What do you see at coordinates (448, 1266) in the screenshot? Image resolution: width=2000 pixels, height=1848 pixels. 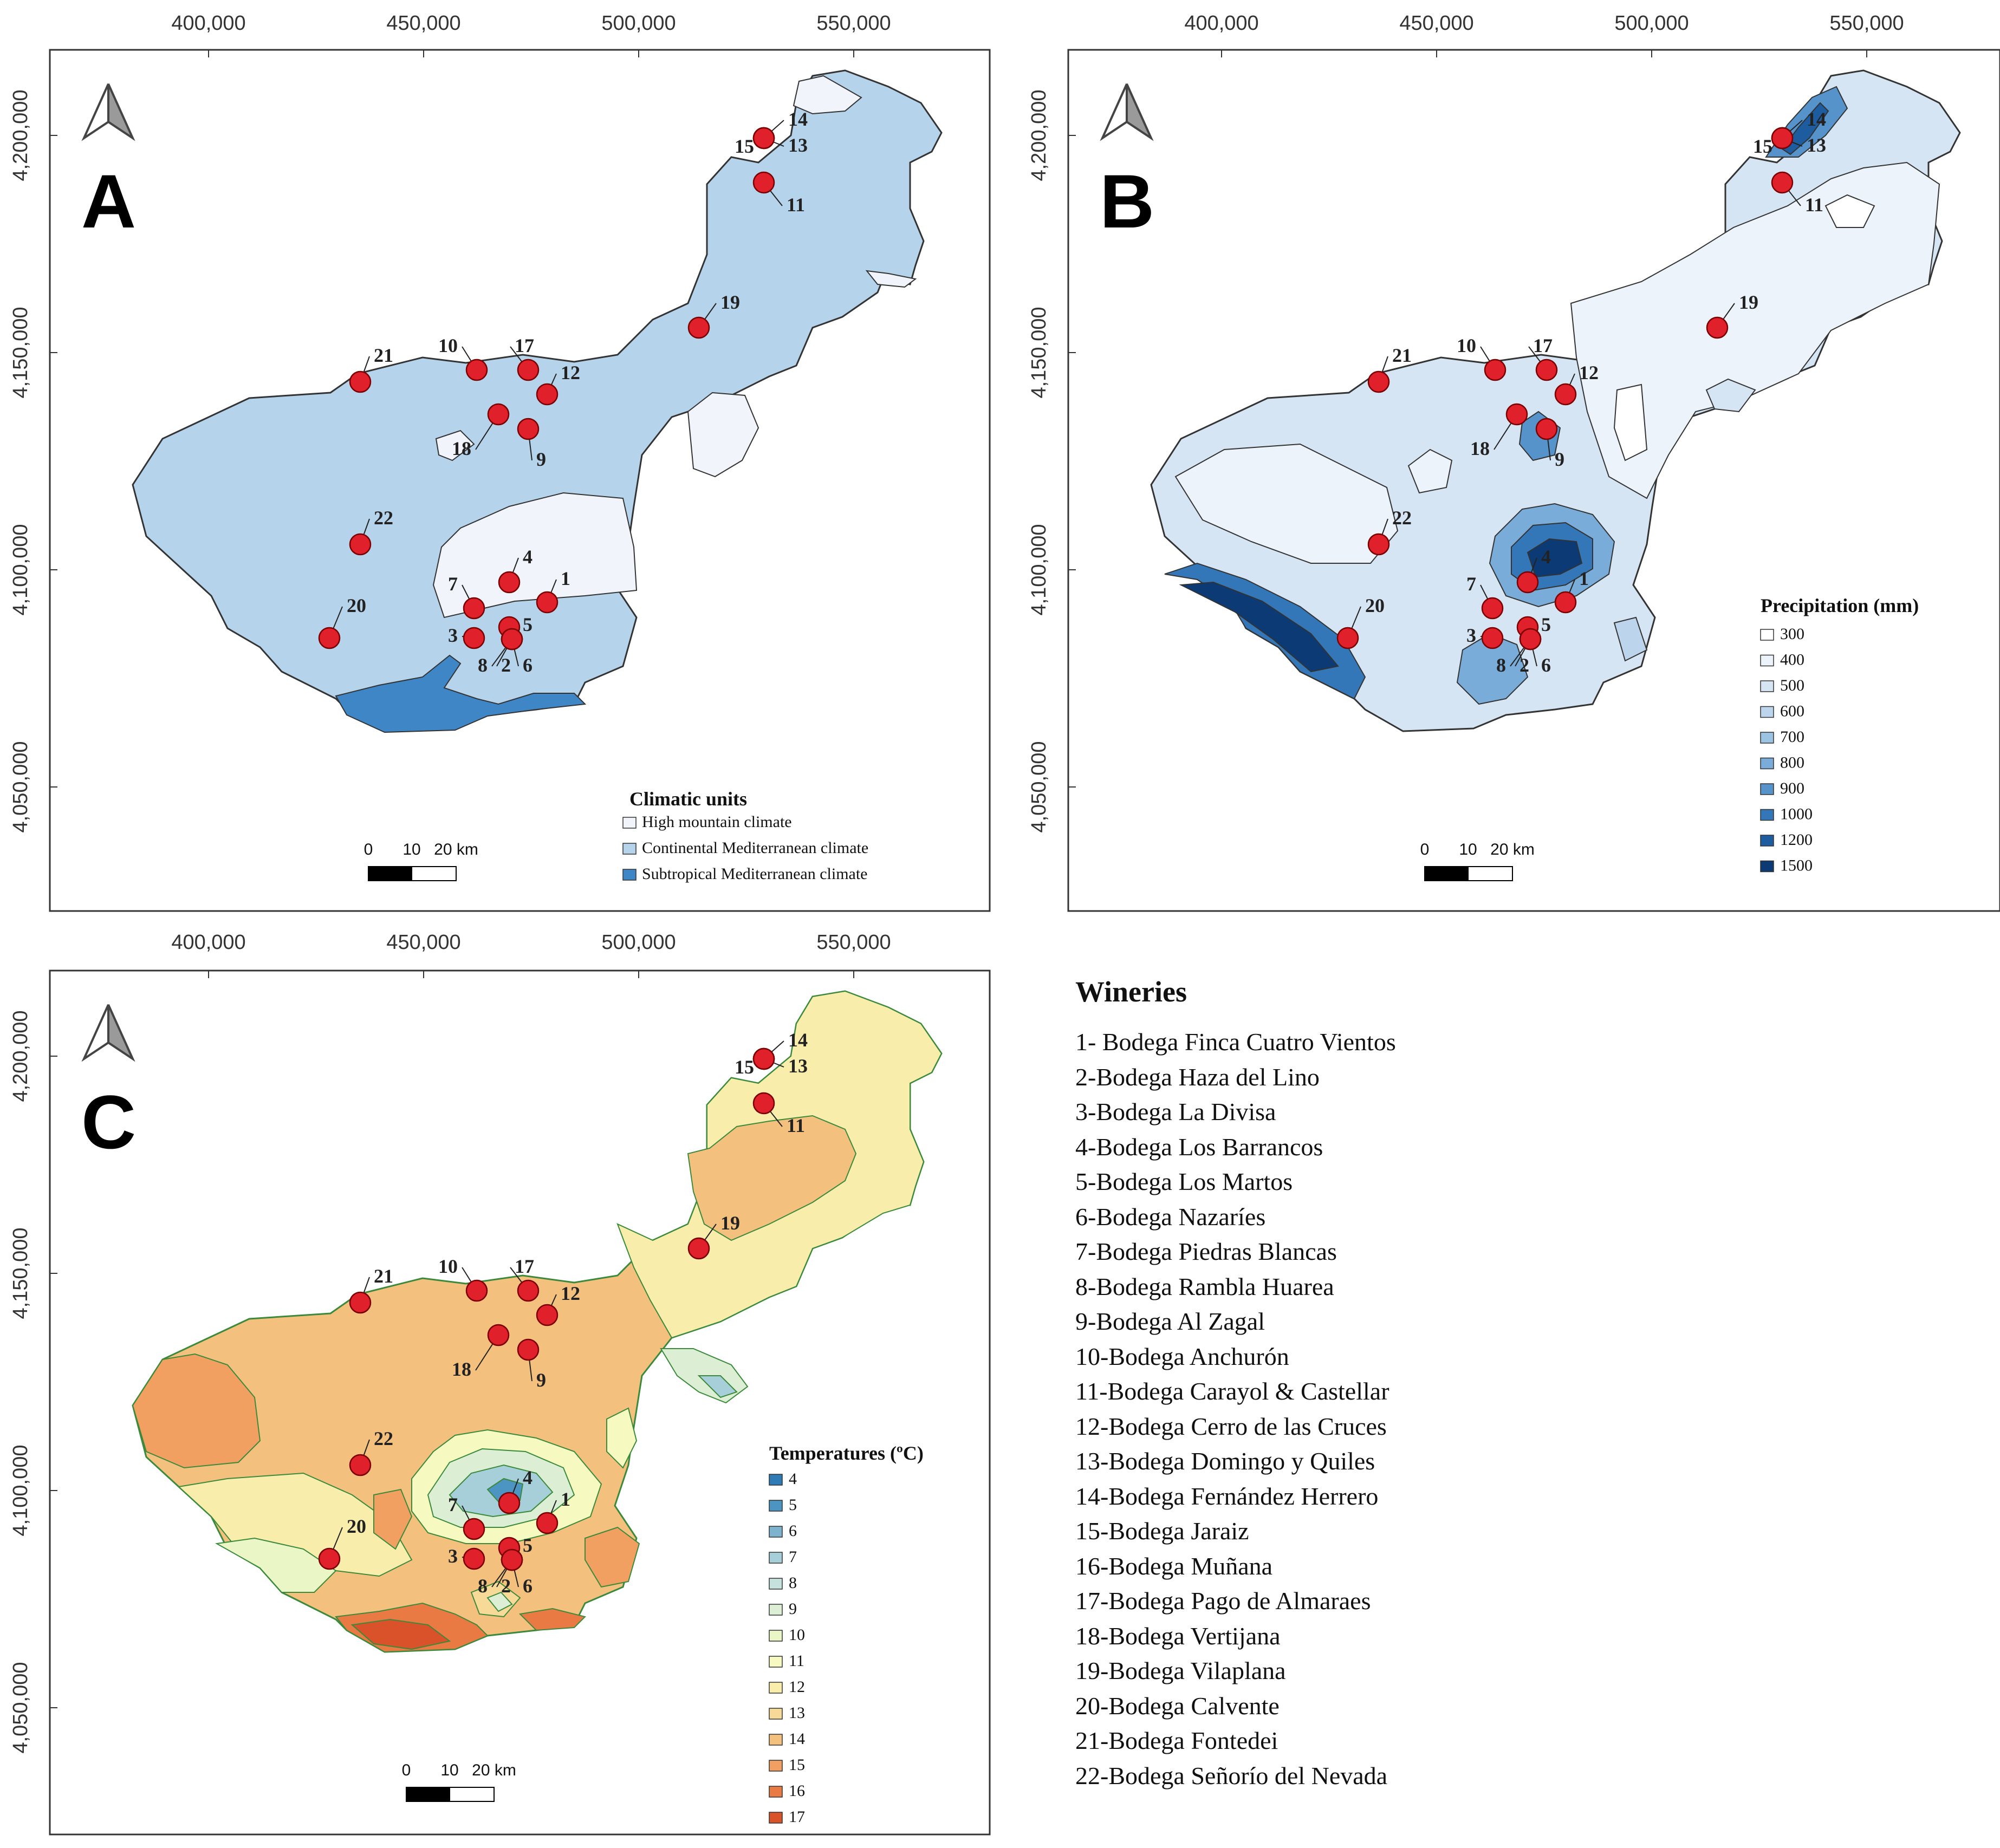 I see `winery-marker-label: 10` at bounding box center [448, 1266].